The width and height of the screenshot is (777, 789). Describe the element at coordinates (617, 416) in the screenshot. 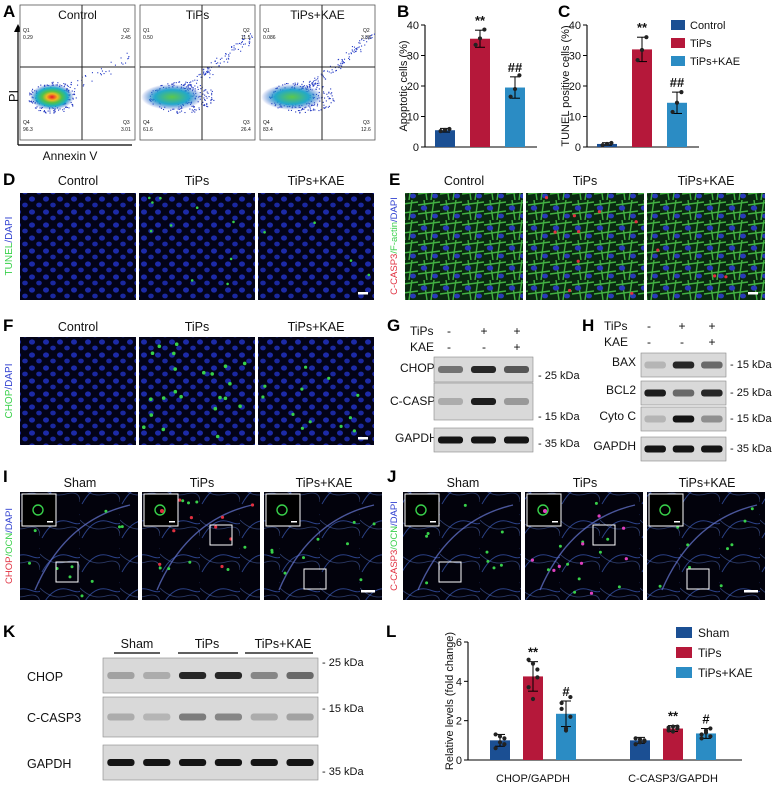

I see `blot-label: Cyto C` at that location.